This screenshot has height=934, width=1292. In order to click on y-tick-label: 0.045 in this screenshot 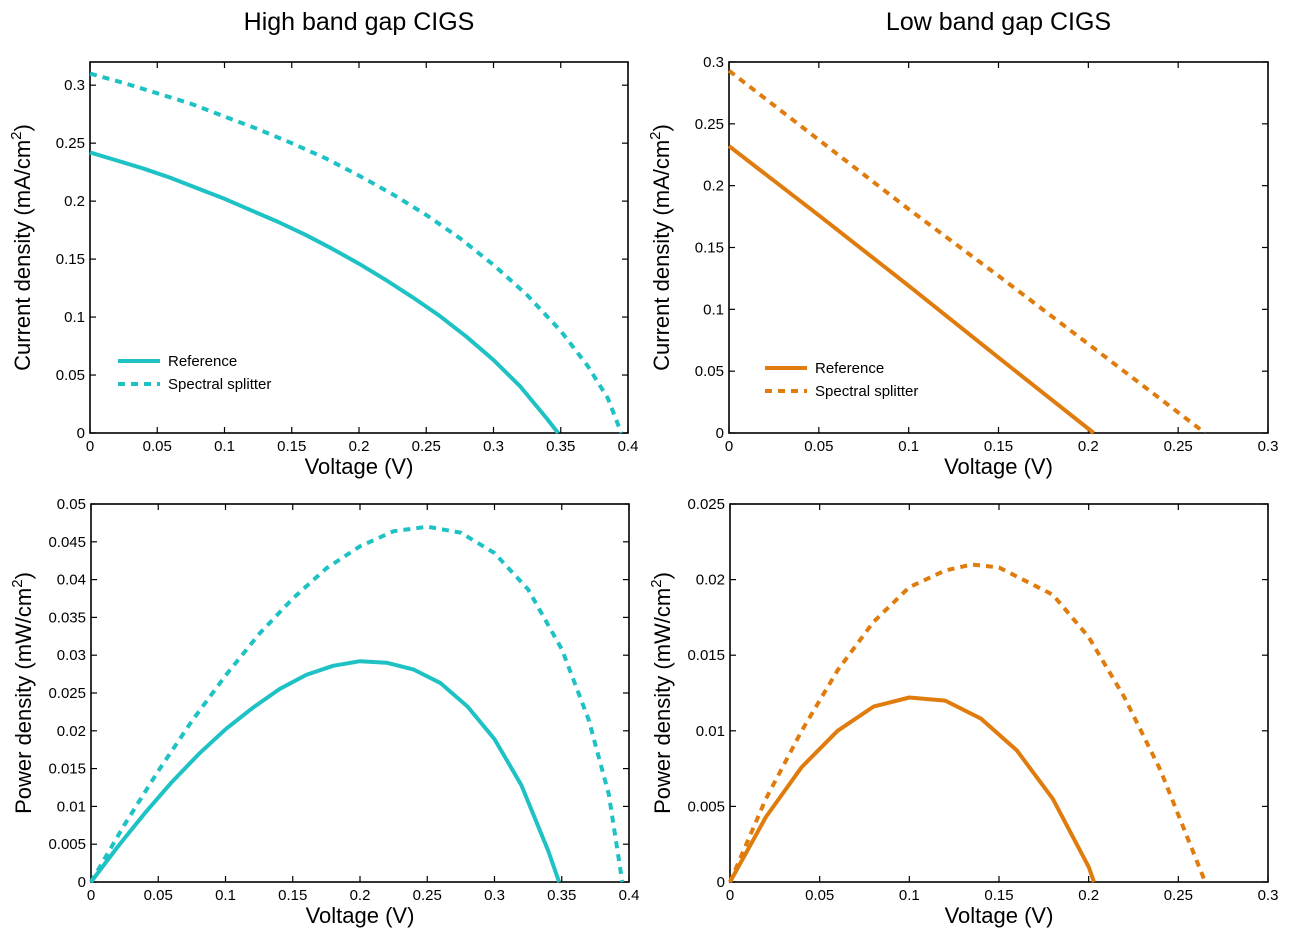, I will do `click(67, 542)`.